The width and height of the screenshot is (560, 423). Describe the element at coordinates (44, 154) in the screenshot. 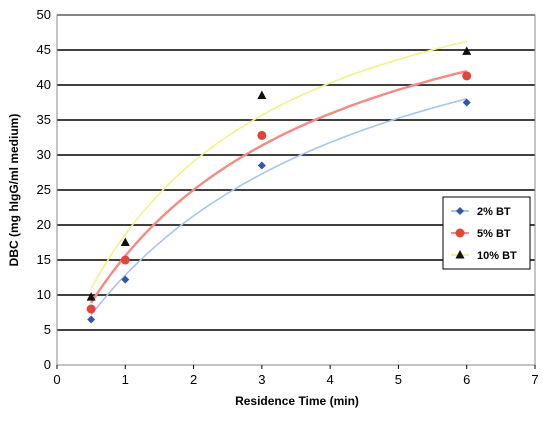

I see `y-tick-label: 30` at that location.